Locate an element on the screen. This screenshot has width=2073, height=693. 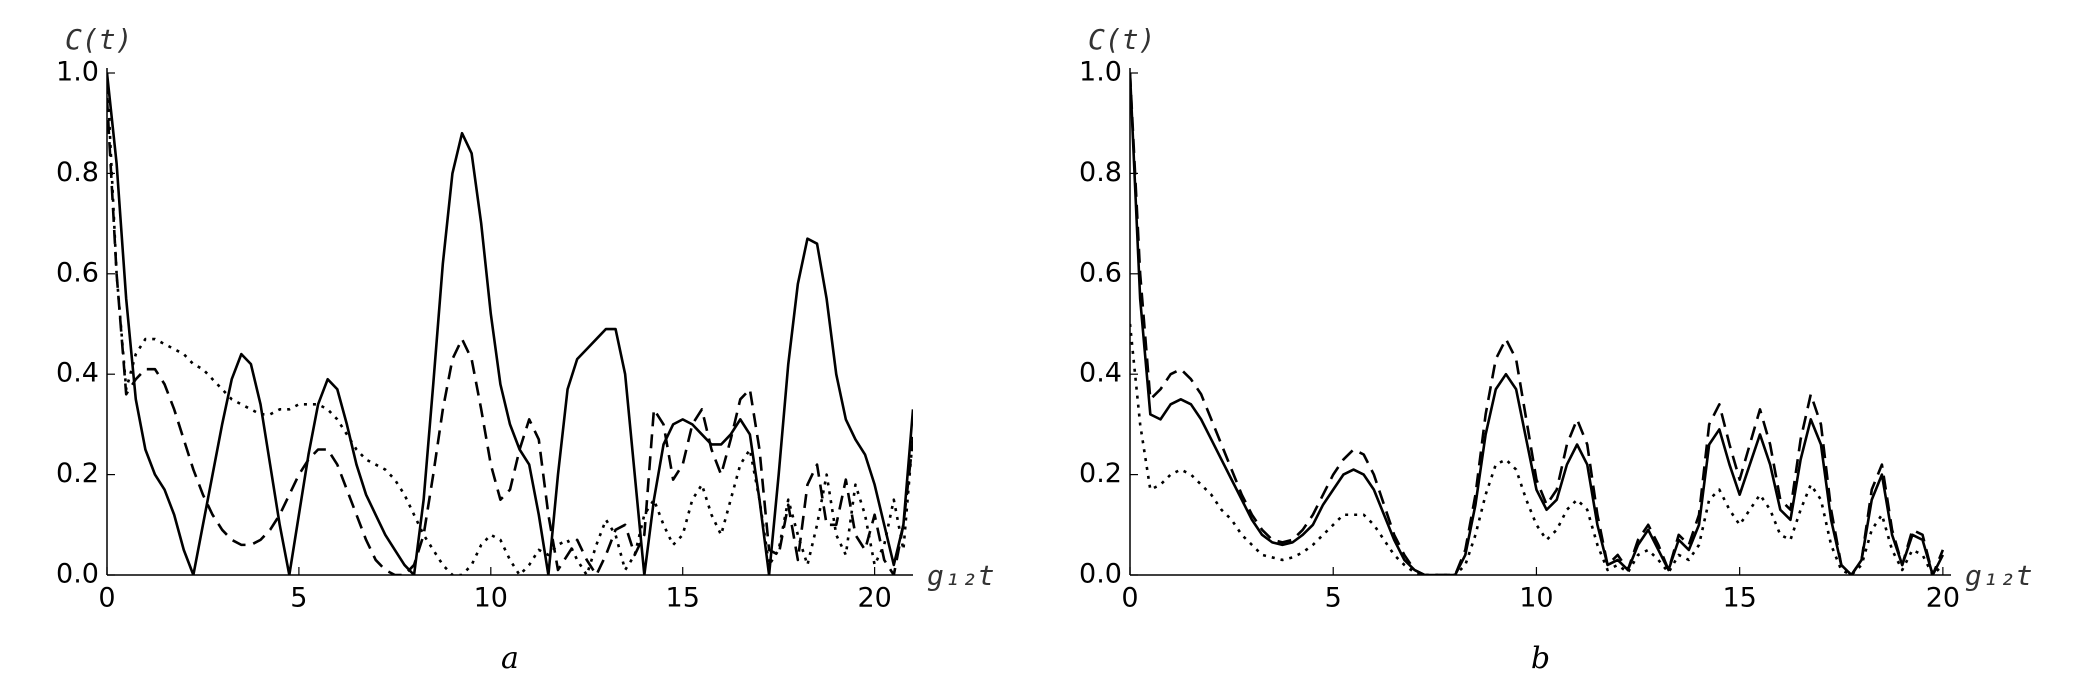
panel-label: b is located at coordinates (1540, 658).